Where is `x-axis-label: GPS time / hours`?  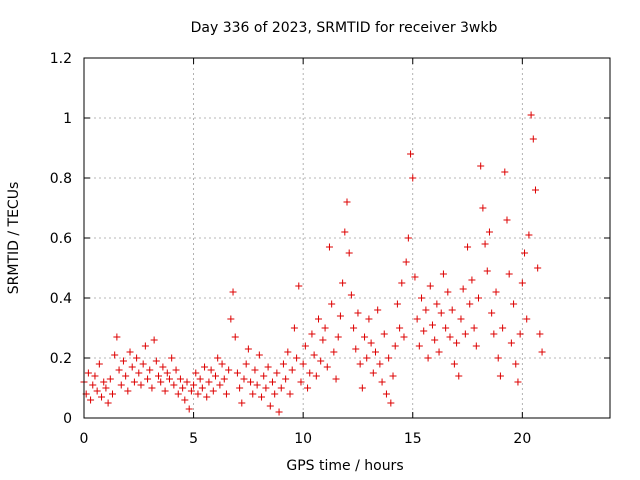
x-axis-label: GPS time / hours is located at coordinates (344, 466).